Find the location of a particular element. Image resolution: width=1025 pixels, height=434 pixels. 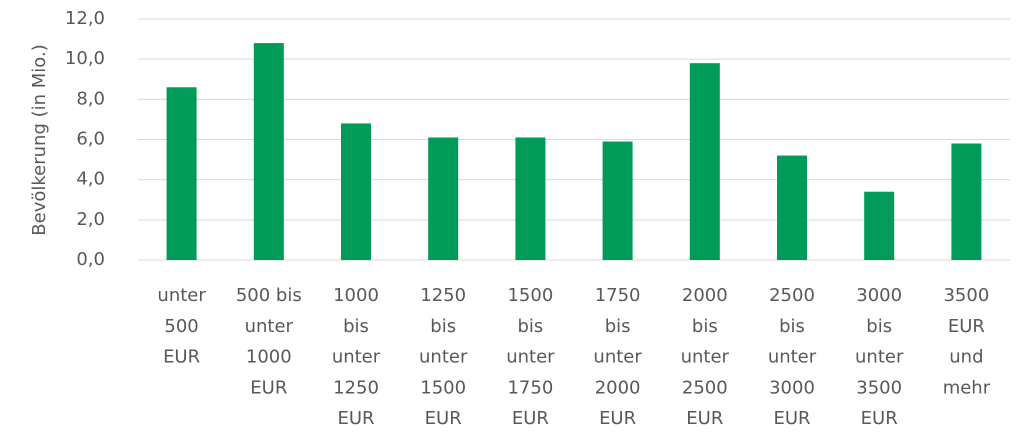

x-tick-label: unter 500 EUR is located at coordinates (181, 326).